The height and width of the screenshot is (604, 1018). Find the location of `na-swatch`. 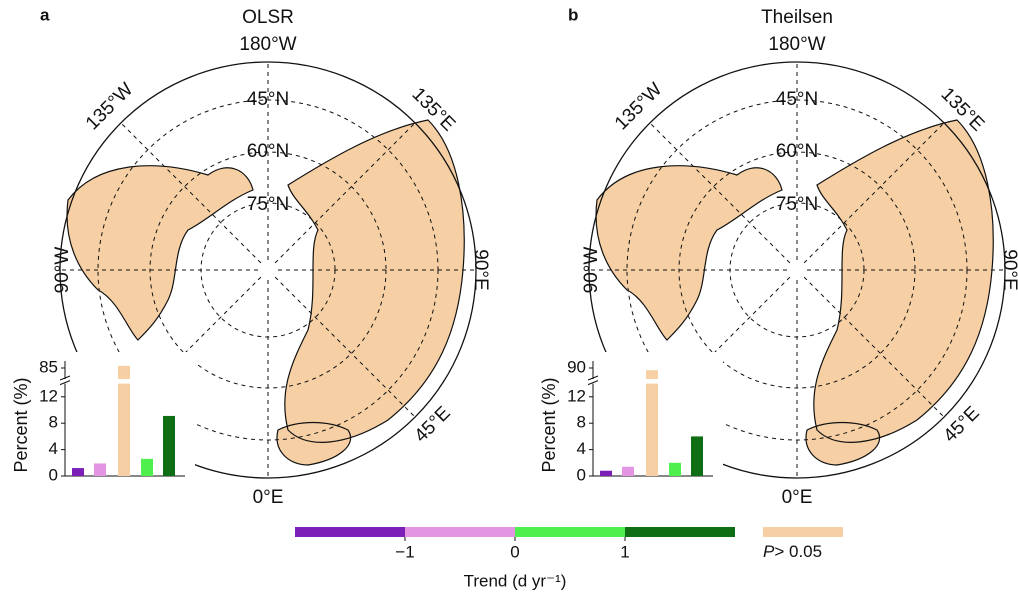

na-swatch is located at coordinates (803, 532).